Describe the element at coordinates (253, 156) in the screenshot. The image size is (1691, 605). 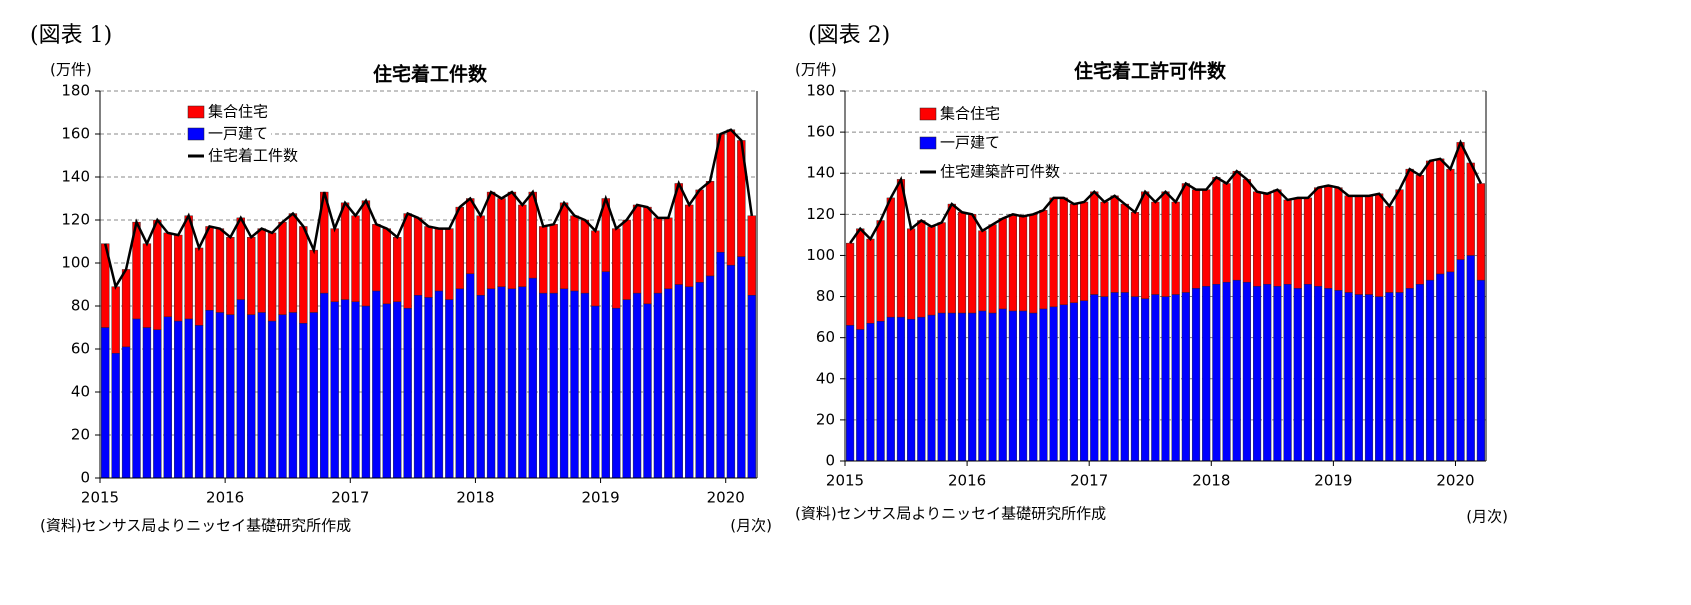
I see `legend-label: 住宅着工件数` at that location.